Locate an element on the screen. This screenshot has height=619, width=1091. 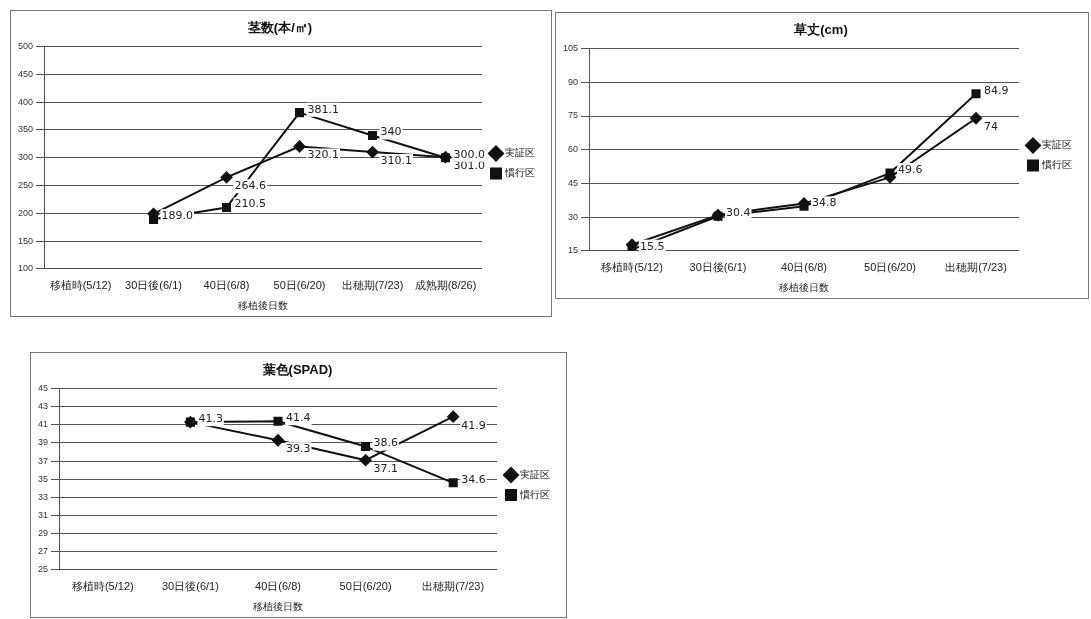
data-label: 49.6 is located at coordinates (910, 169).